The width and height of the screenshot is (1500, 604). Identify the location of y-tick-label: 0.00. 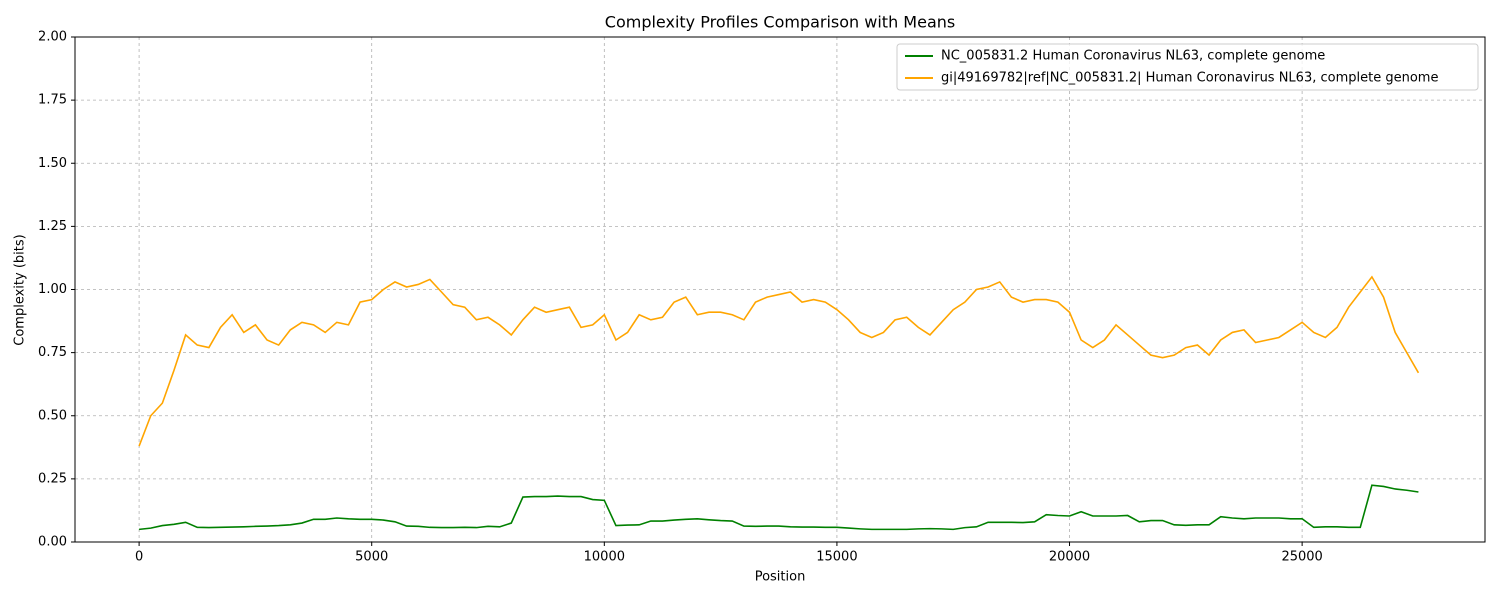
(52, 542).